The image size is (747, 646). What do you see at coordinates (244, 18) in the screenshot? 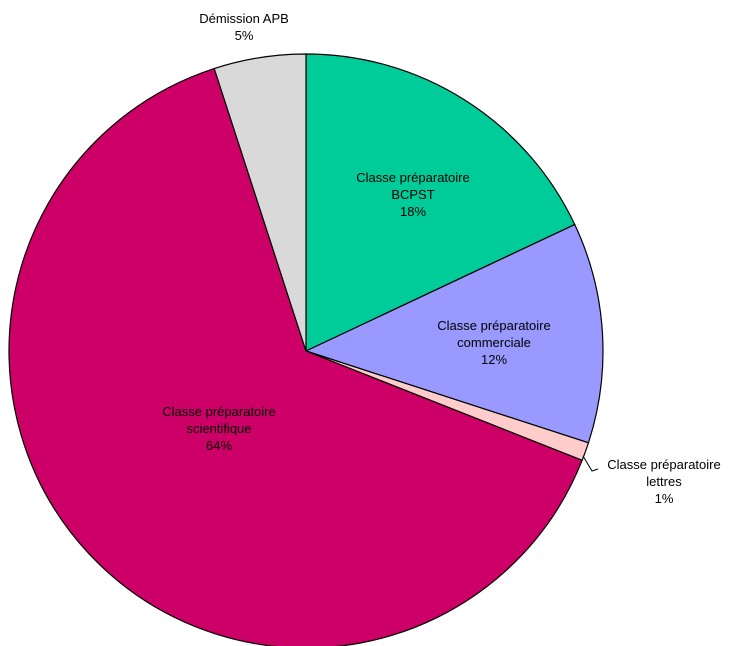
I see `slice-label-line: Démission APB` at bounding box center [244, 18].